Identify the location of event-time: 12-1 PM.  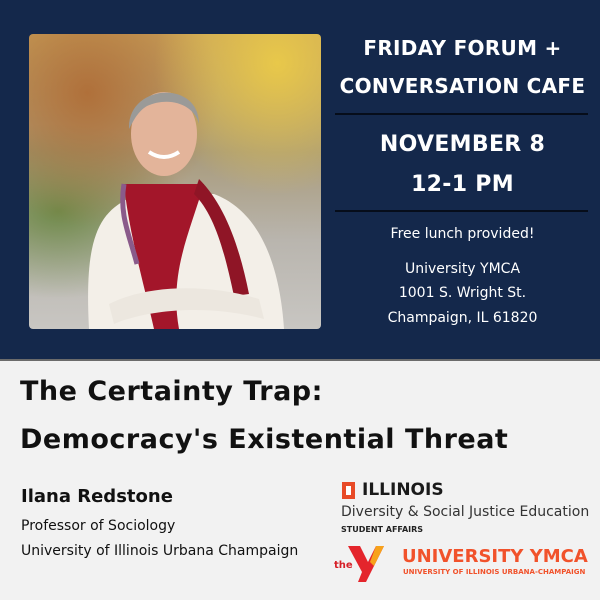
(462, 184).